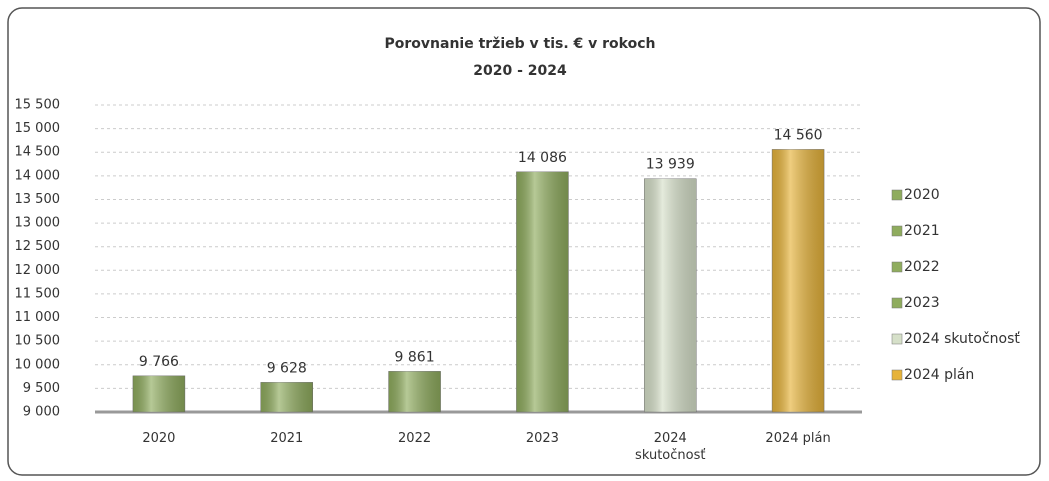 The image size is (1049, 481). I want to click on chart-title: Porovnanie tržieb v tis. € v rokoch, so click(520, 44).